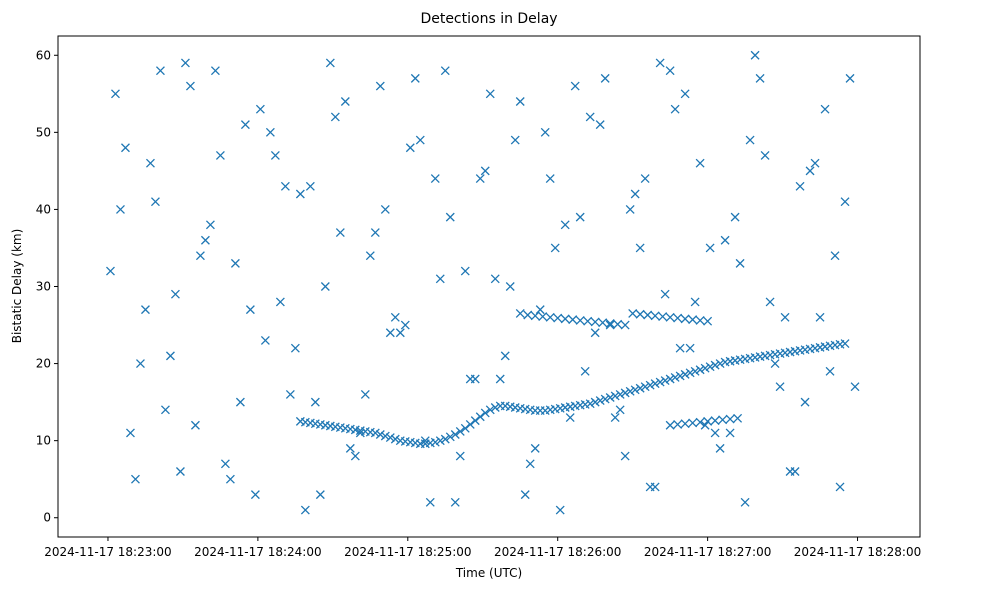 This screenshot has width=988, height=590. Describe the element at coordinates (47, 518) in the screenshot. I see `y-tick-label: 0` at that location.